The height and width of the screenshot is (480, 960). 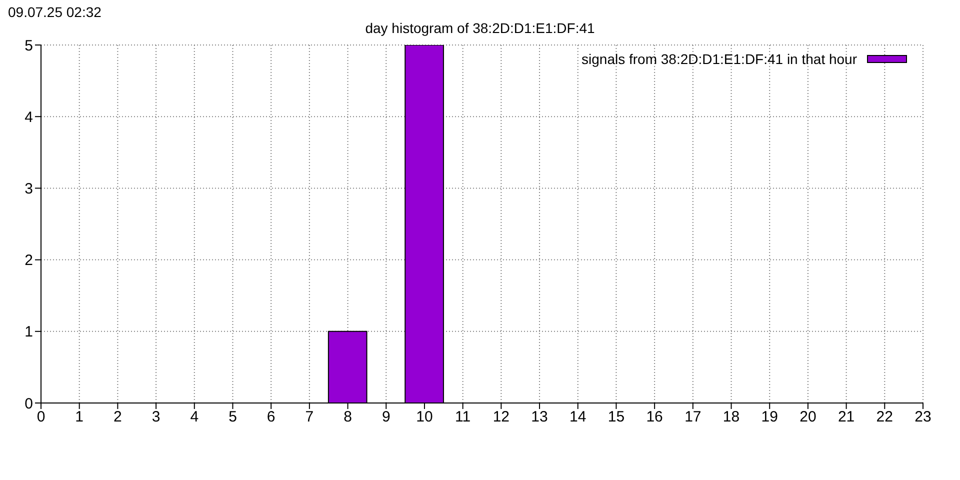 What do you see at coordinates (118, 417) in the screenshot?
I see `x-tick-label: 2` at bounding box center [118, 417].